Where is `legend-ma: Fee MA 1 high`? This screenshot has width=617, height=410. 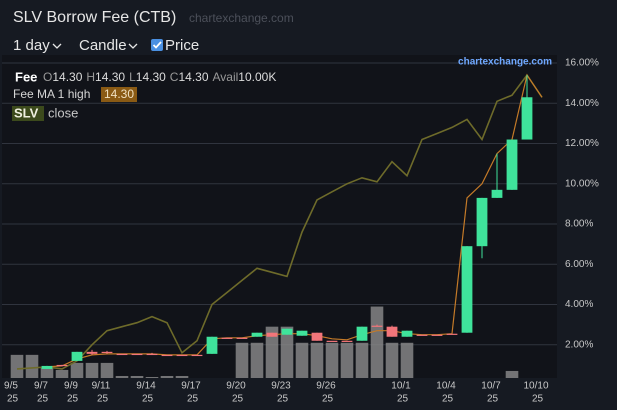 legend-ma: Fee MA 1 high is located at coordinates (51, 94).